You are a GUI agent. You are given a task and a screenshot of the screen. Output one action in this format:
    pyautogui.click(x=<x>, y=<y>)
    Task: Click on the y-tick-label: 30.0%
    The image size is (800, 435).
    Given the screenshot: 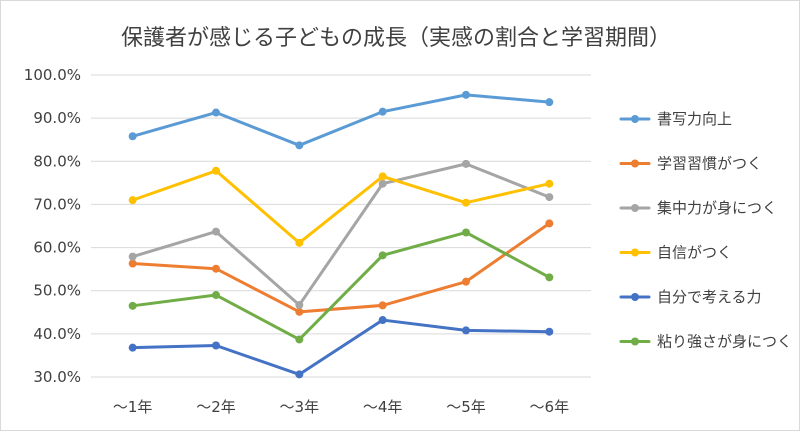 What is the action you would take?
    pyautogui.click(x=57, y=377)
    